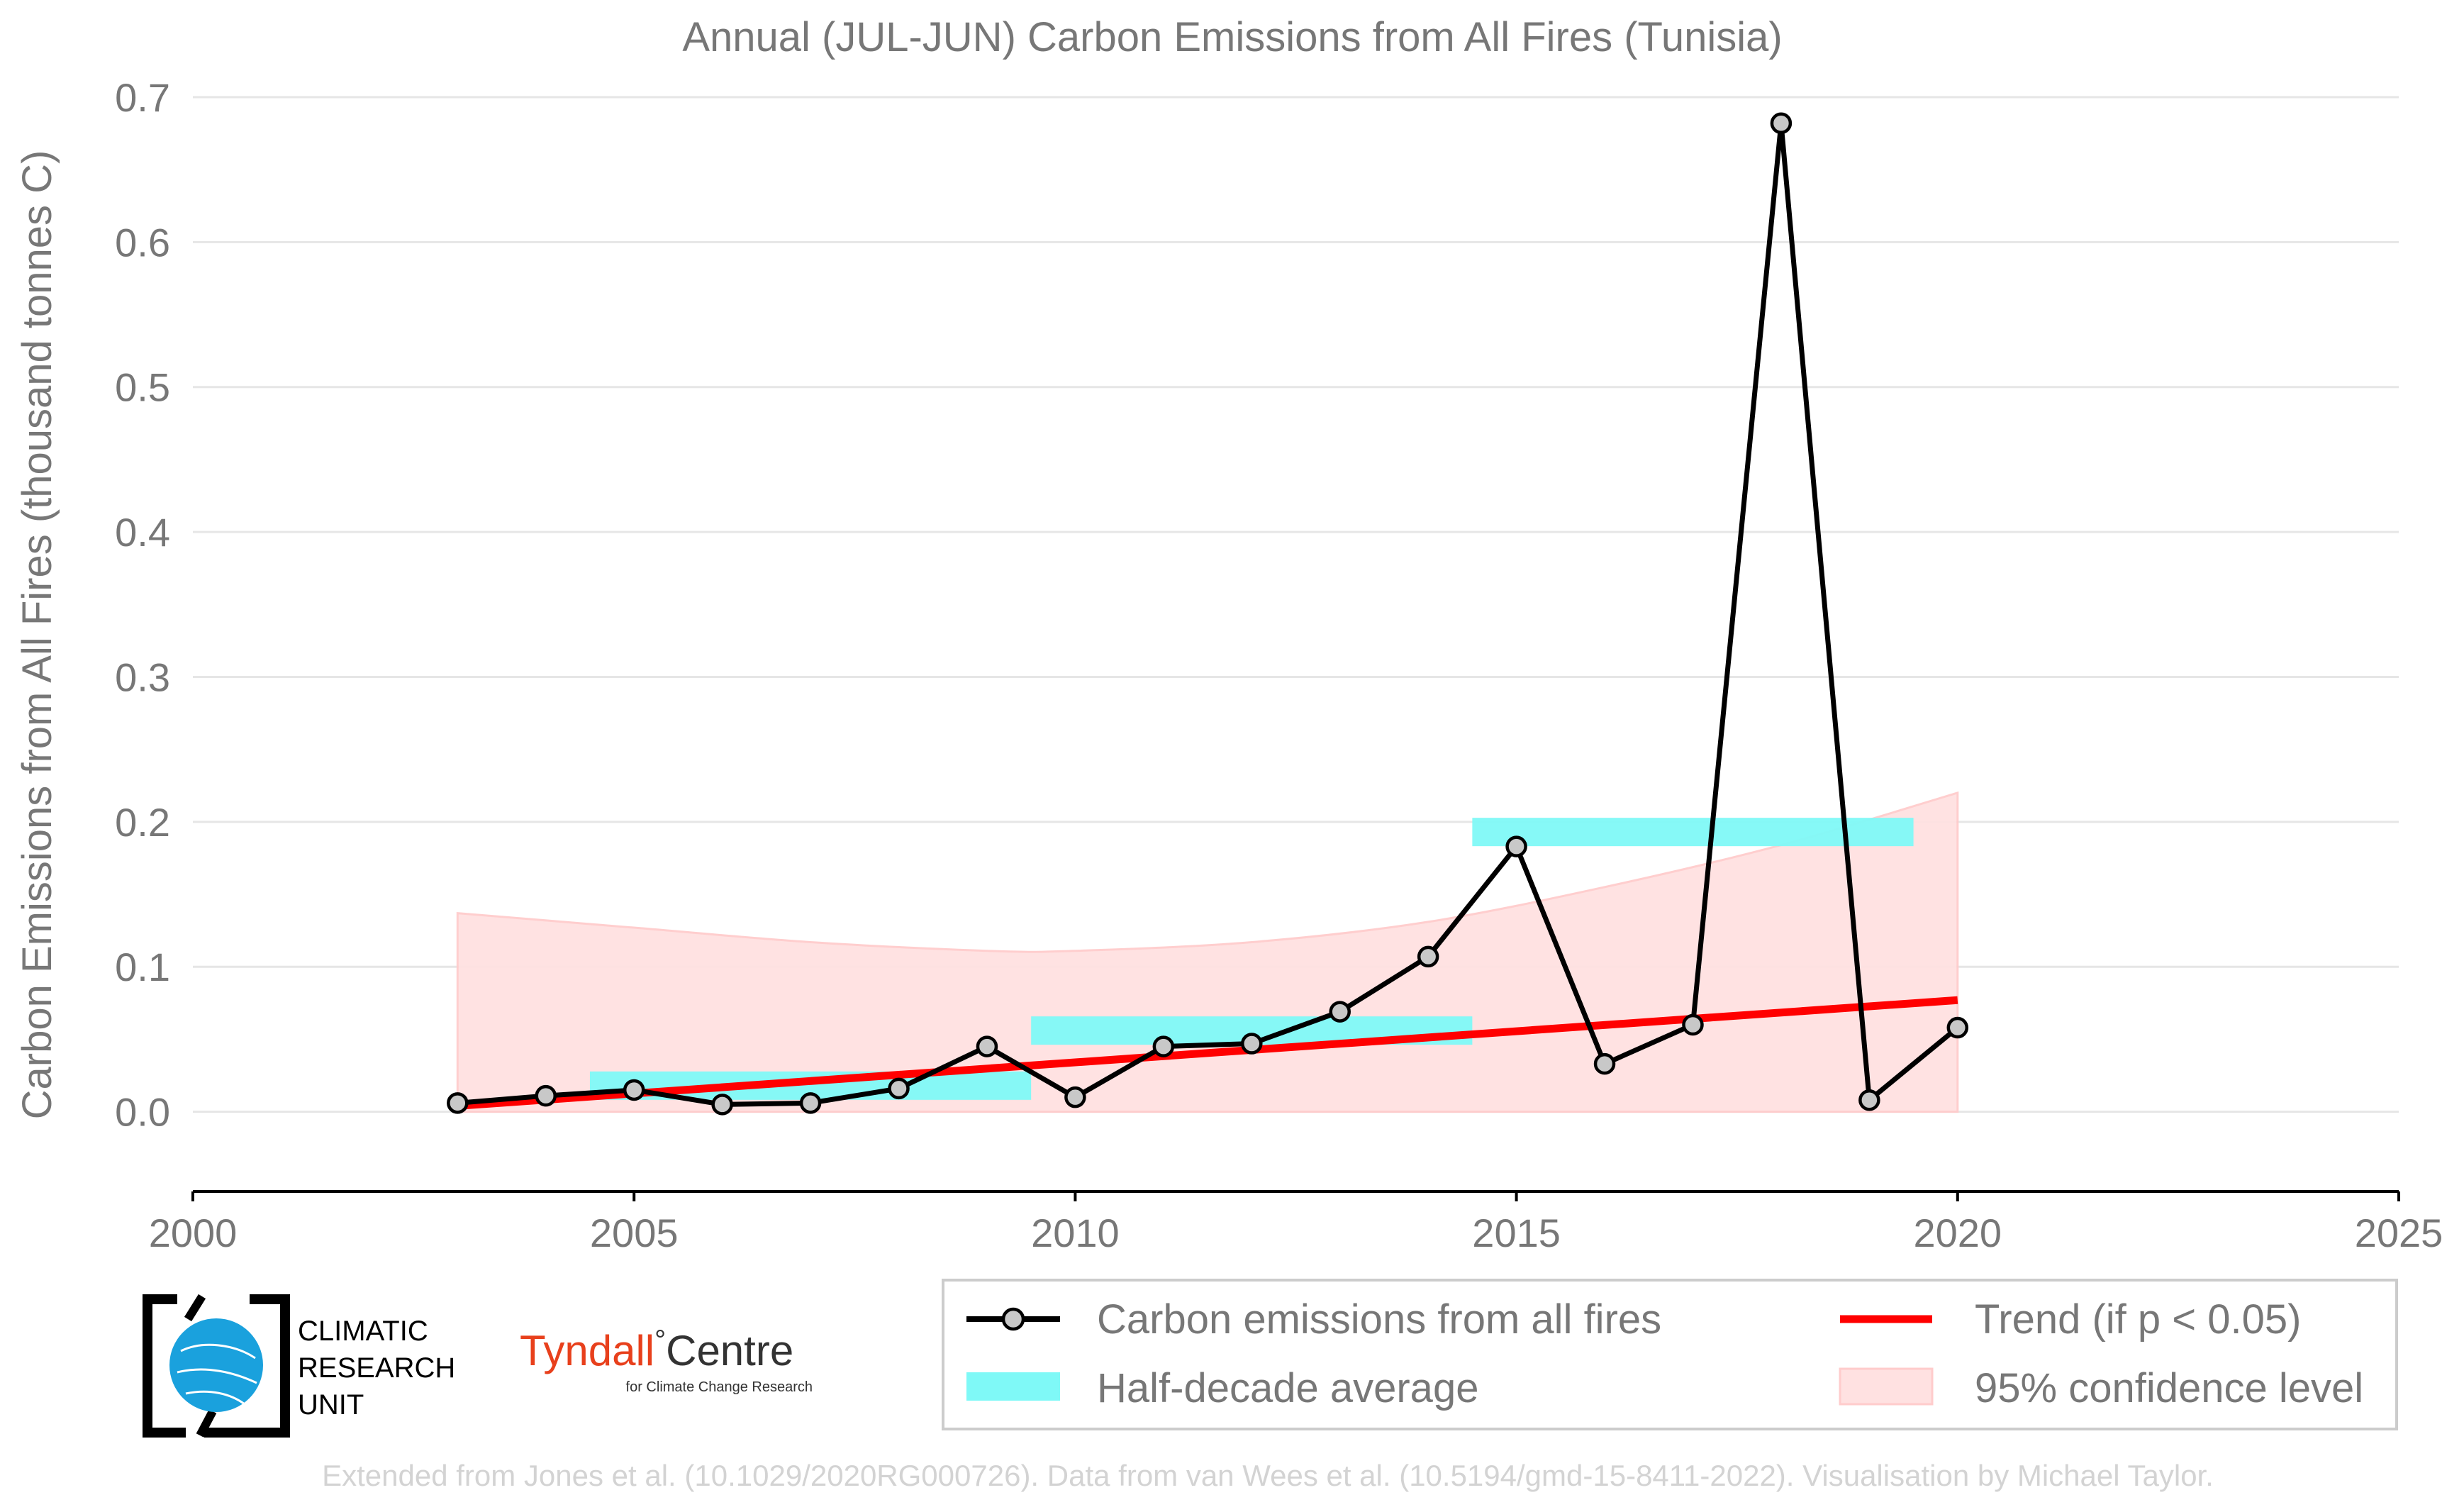  Describe the element at coordinates (899, 1088) in the screenshot. I see `data-point-2008` at that location.